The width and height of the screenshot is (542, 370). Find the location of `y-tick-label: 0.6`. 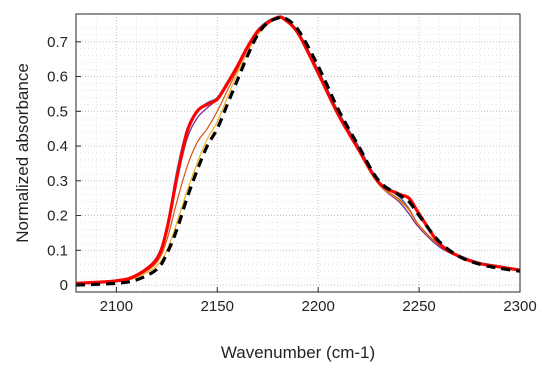

y-tick-label: 0.6 is located at coordinates (57, 77).